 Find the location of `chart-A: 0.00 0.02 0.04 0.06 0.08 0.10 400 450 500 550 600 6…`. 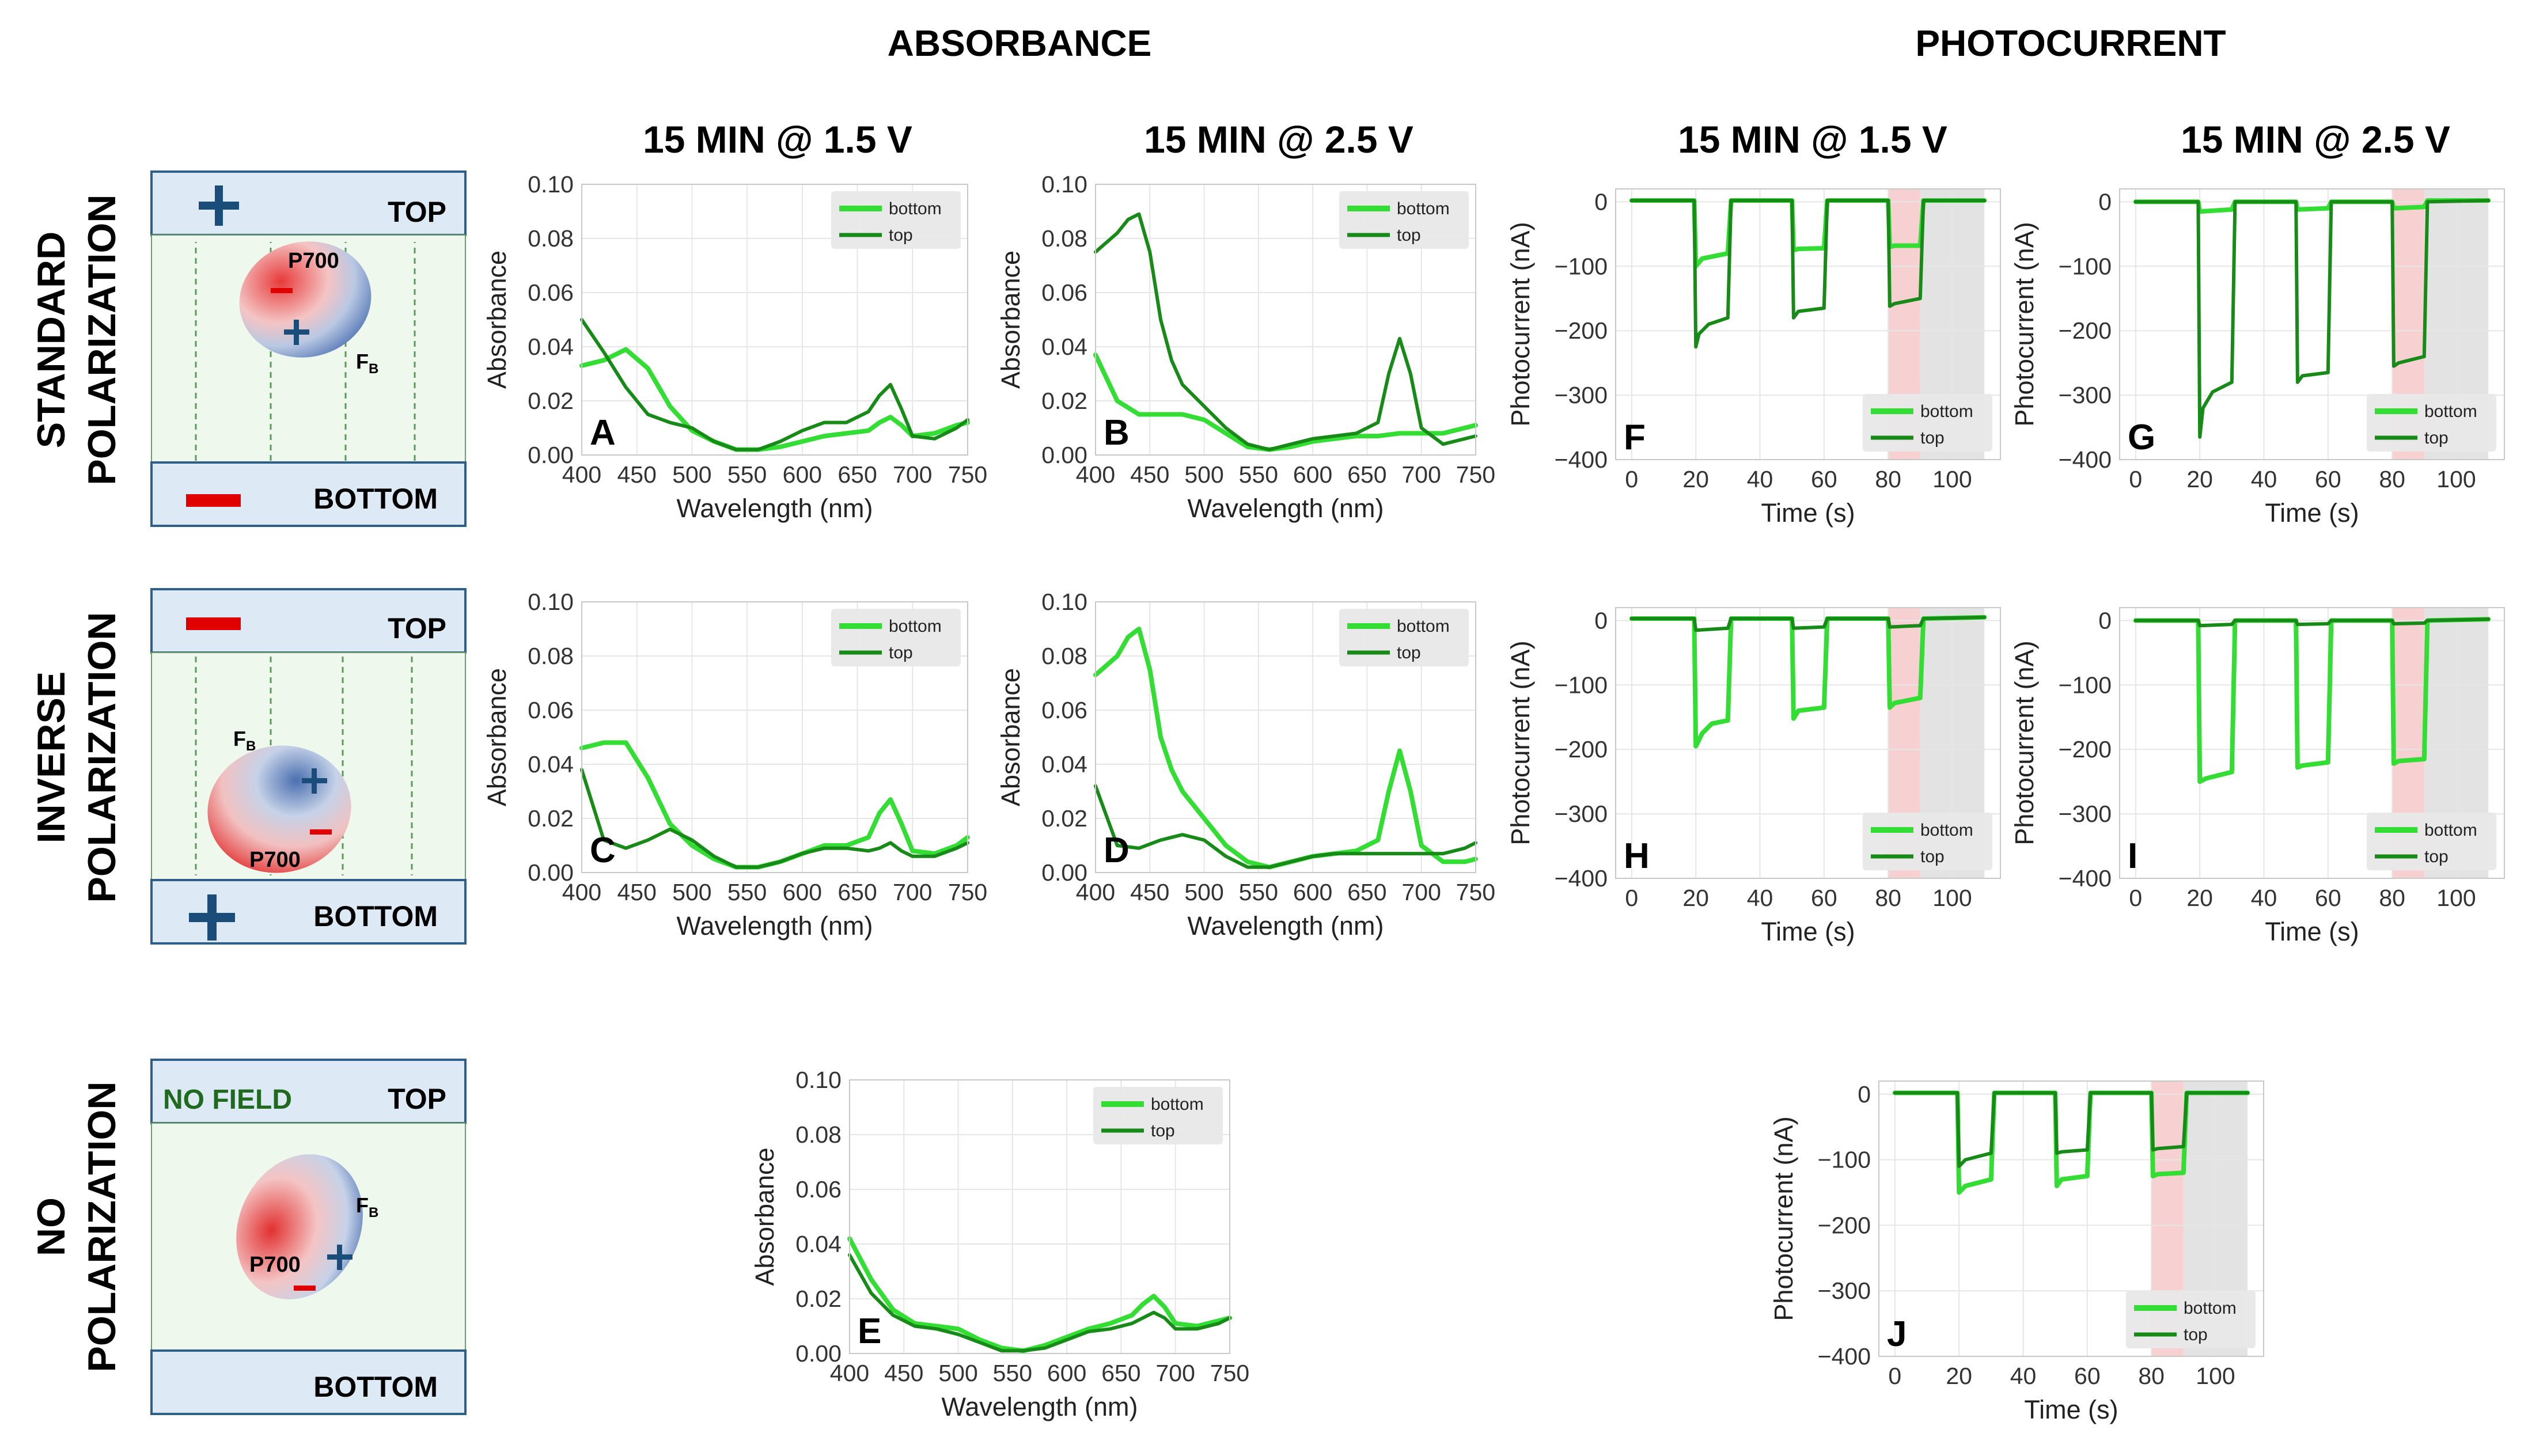

chart-A: 0.00 0.02 0.04 0.06 0.08 0.10 400 450 500 550 600 6… is located at coordinates (734, 347).